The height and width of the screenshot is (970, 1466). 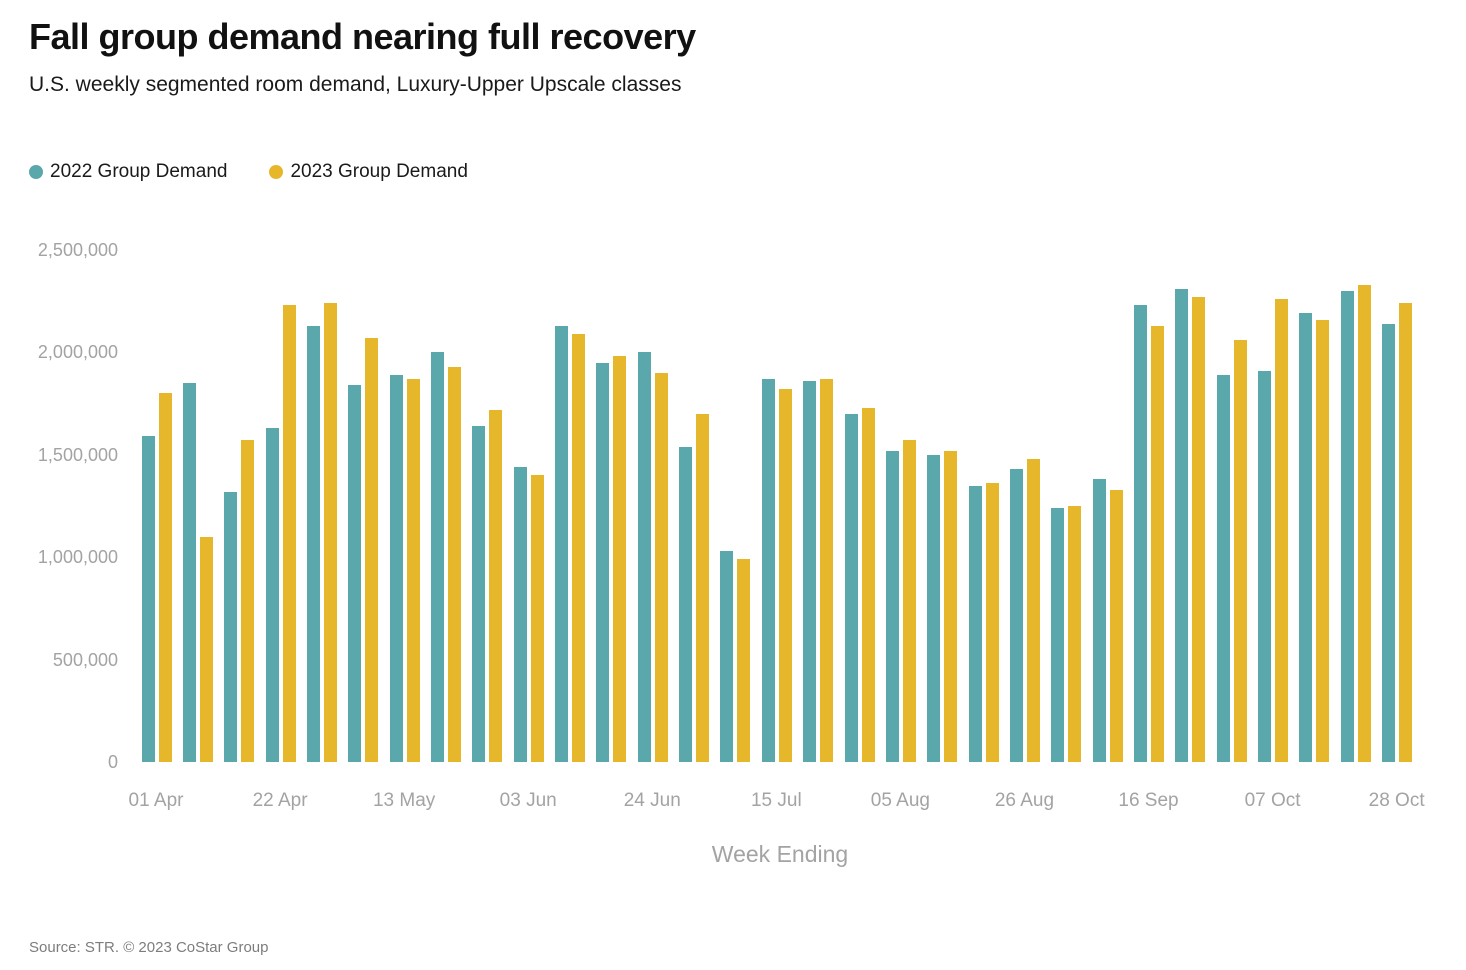 I want to click on x-axis-title: Week Ending, so click(x=780, y=854).